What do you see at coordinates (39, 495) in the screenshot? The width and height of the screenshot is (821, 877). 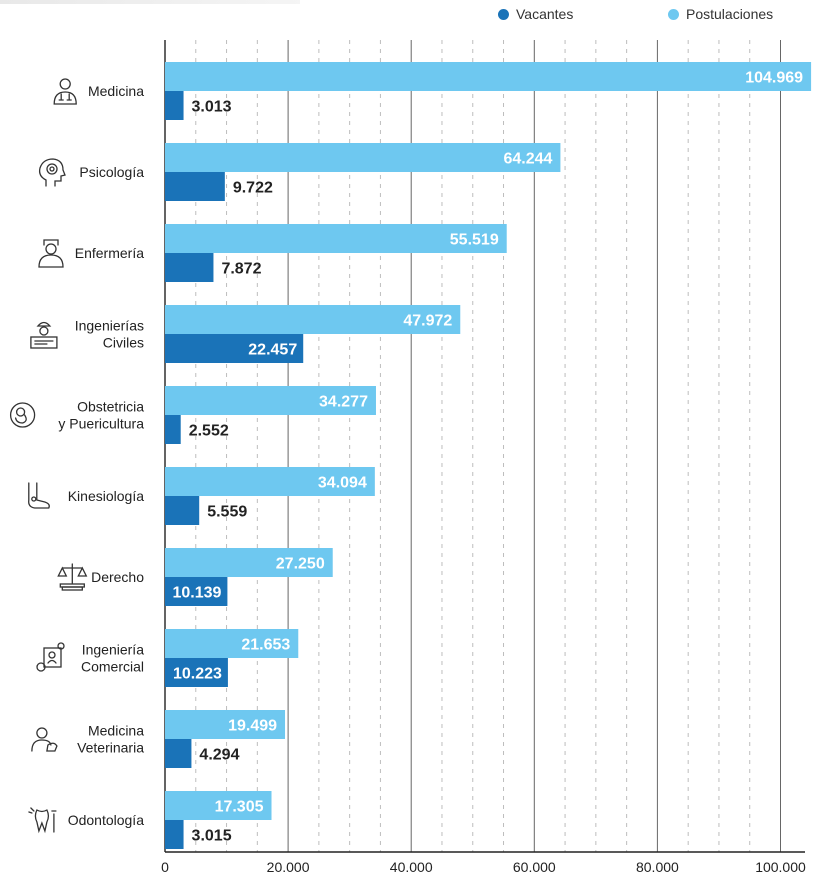 I see `foot-joint-icon` at bounding box center [39, 495].